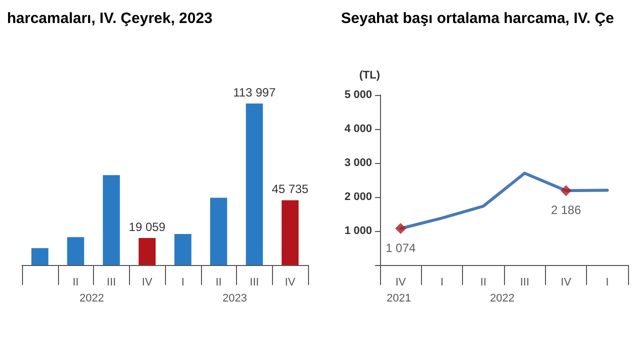 This screenshot has height=360, width=640. Describe the element at coordinates (254, 93) in the screenshot. I see `data-label: 113 997` at that location.